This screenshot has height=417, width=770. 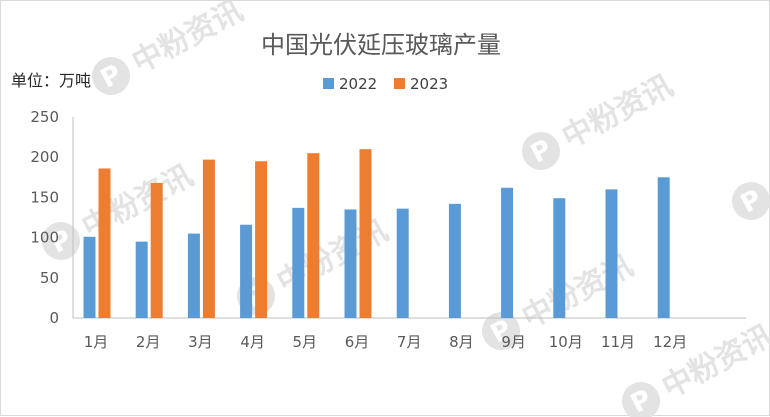 What do you see at coordinates (357, 342) in the screenshot?
I see `x-tick-label: 6月` at bounding box center [357, 342].